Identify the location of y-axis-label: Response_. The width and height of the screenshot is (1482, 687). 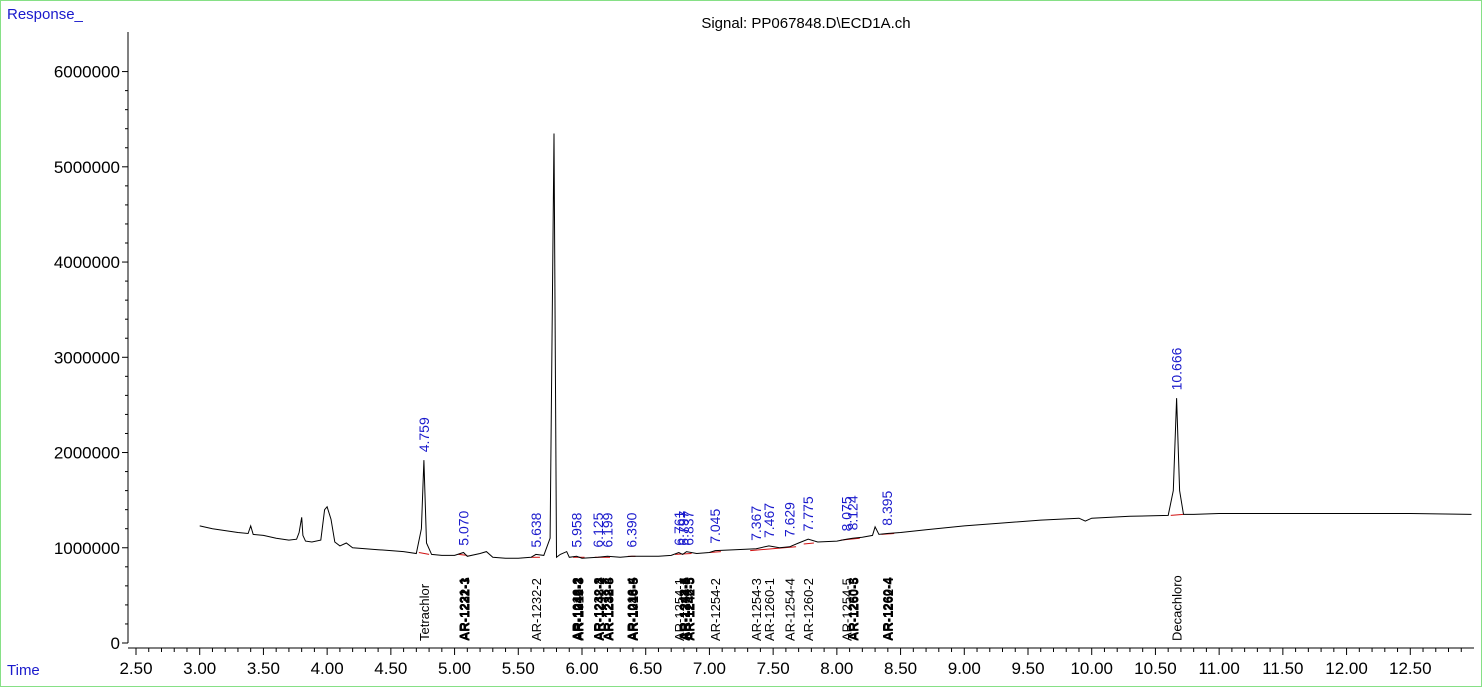
(45, 14).